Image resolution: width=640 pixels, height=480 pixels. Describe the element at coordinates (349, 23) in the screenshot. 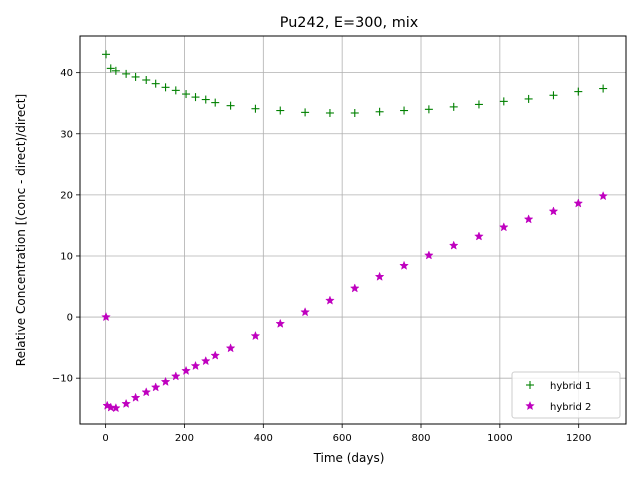

I see `chart-title: Pu242, E=300, mix` at that location.